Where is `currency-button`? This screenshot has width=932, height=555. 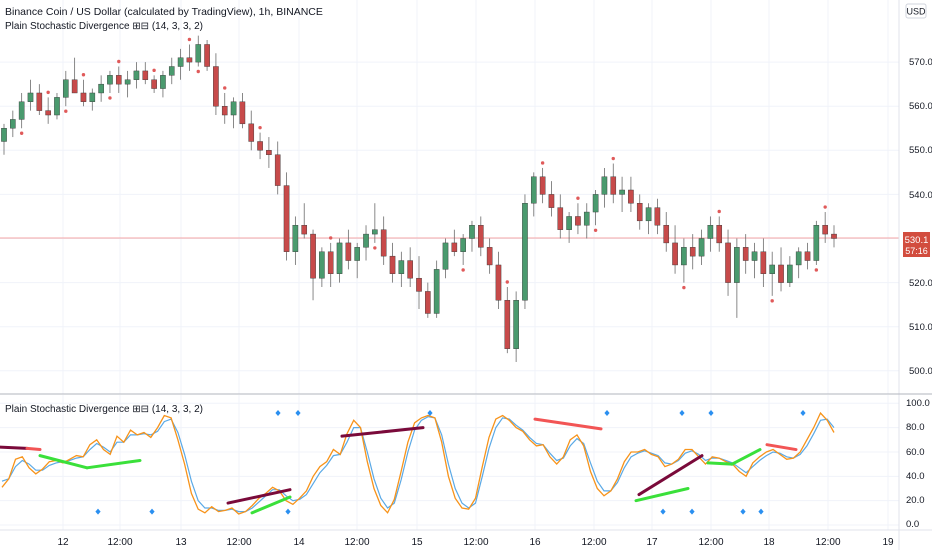
currency-button is located at coordinates (916, 11).